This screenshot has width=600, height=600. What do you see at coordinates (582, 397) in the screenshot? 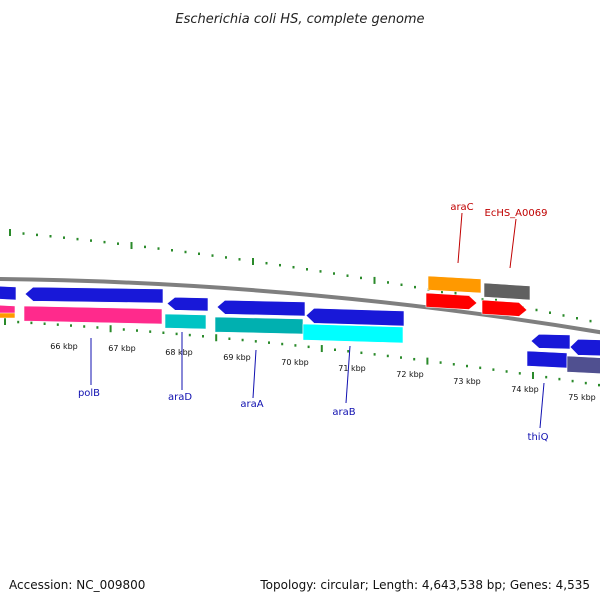
I see `scale-label: 75 kbp` at bounding box center [582, 397].